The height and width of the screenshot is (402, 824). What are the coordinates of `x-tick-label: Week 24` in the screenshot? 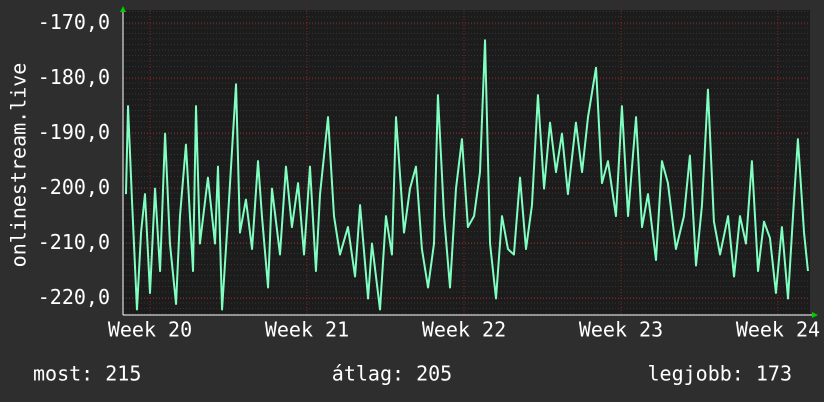 It's located at (778, 330).